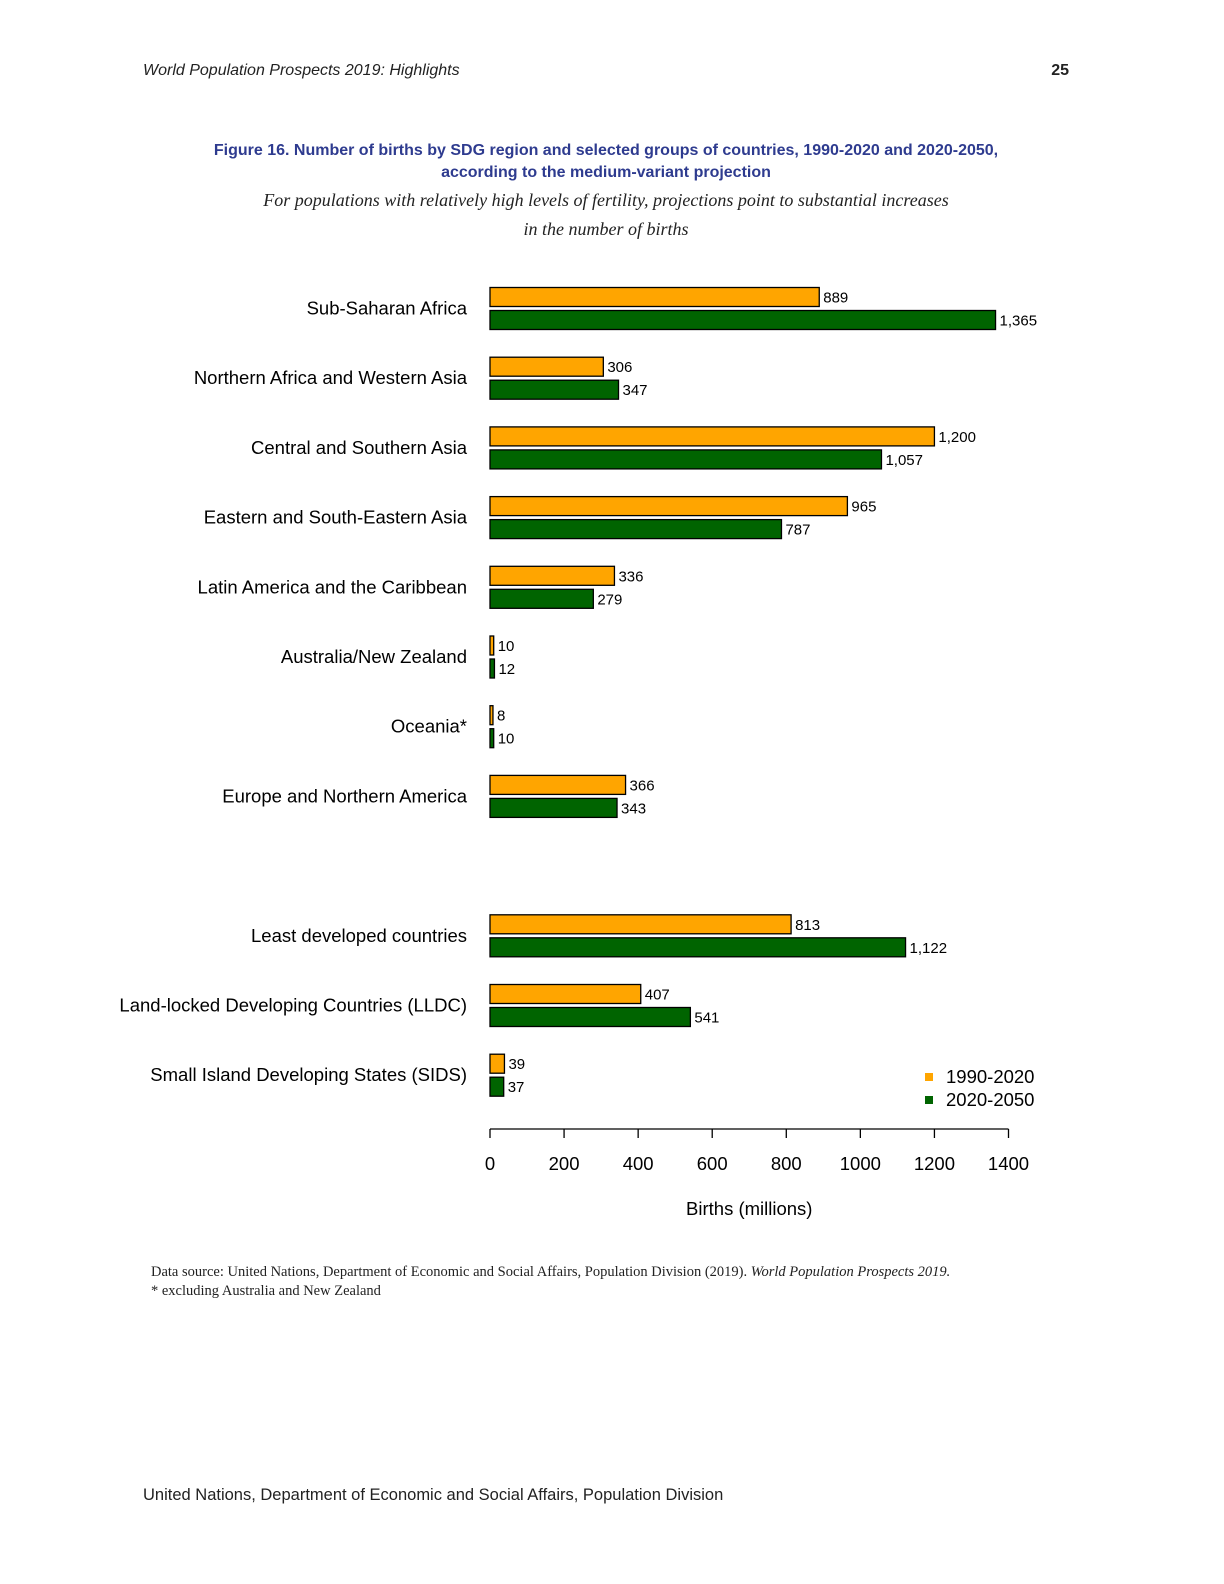  What do you see at coordinates (331, 377) in the screenshot?
I see `category-label: Northern Africa and Western Asia` at bounding box center [331, 377].